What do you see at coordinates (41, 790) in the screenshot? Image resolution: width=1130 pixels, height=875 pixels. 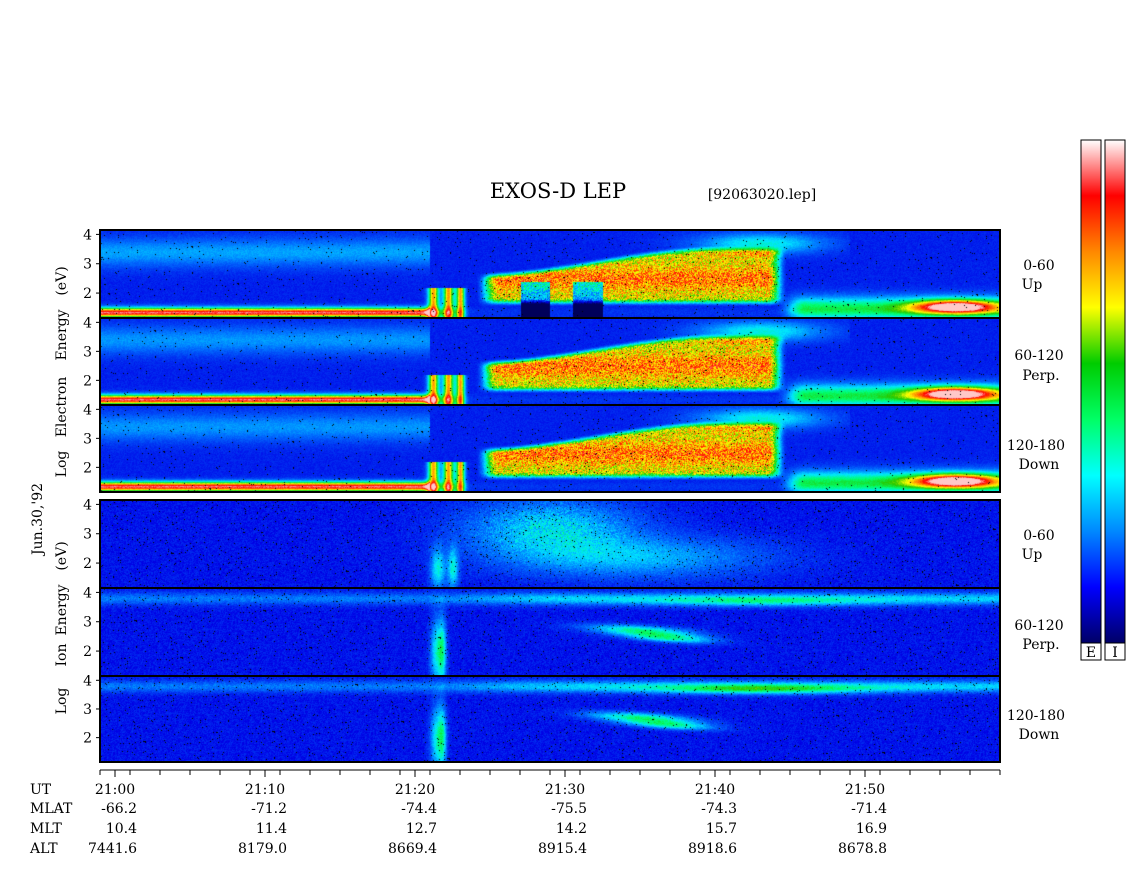 I see `row-label-ut: UT` at bounding box center [41, 790].